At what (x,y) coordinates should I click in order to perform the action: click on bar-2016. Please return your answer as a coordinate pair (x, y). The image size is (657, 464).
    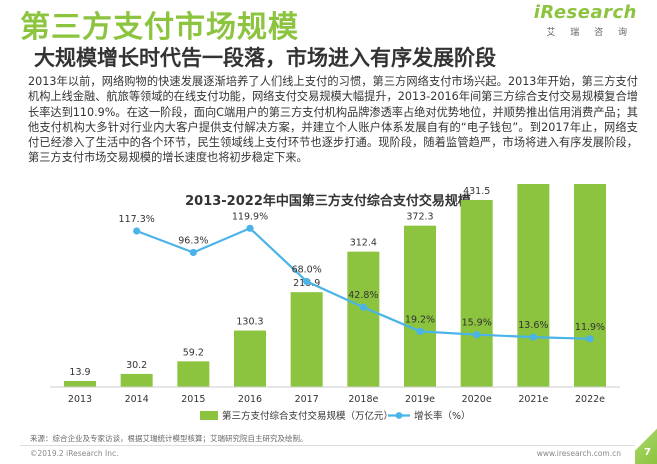
    Looking at the image, I should click on (250, 358).